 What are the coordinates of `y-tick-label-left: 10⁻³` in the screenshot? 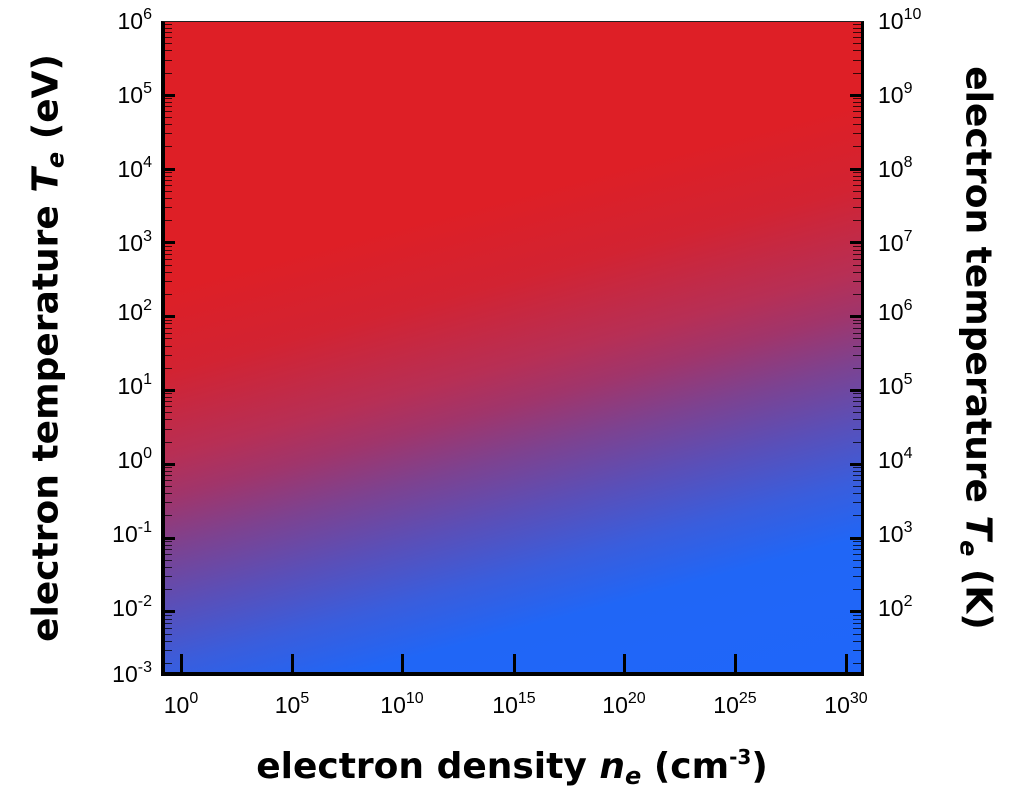 It's located at (132, 673).